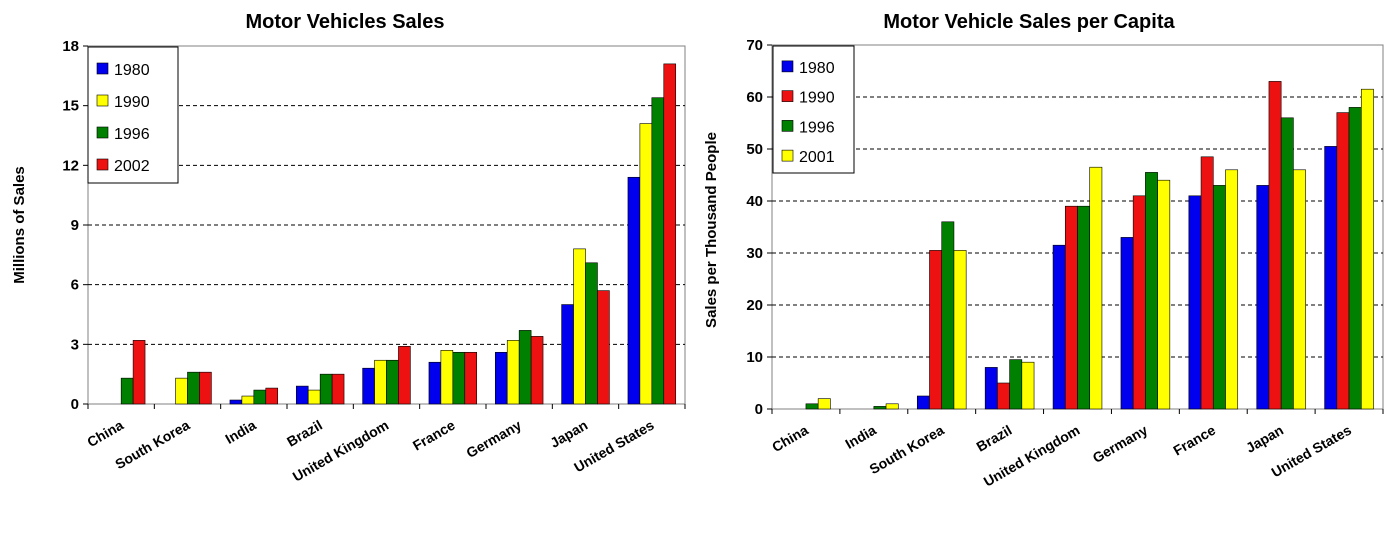 This screenshot has height=555, width=1388. I want to click on y-tick-label: 20, so click(754, 305).